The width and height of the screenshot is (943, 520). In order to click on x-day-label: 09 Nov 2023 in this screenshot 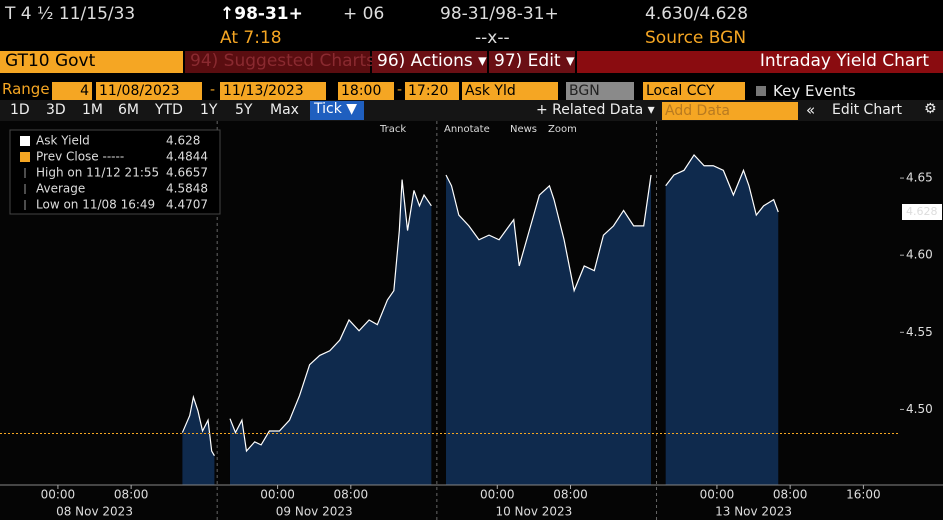, I will do `click(314, 512)`.